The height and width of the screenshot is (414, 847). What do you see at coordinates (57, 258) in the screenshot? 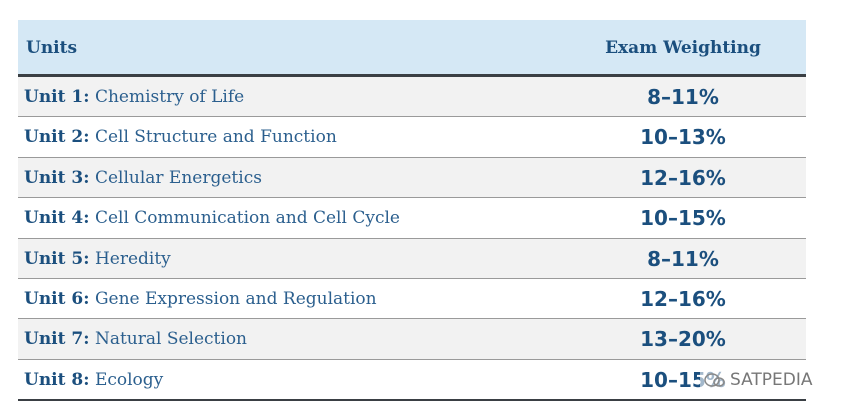
I see `unit-number: Unit 5:` at bounding box center [57, 258].